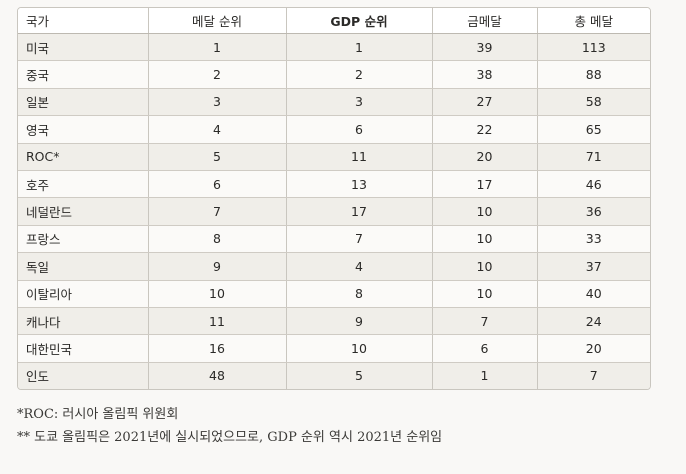 This screenshot has height=474, width=686. What do you see at coordinates (83, 266) in the screenshot?
I see `cell-country: 독일` at bounding box center [83, 266].